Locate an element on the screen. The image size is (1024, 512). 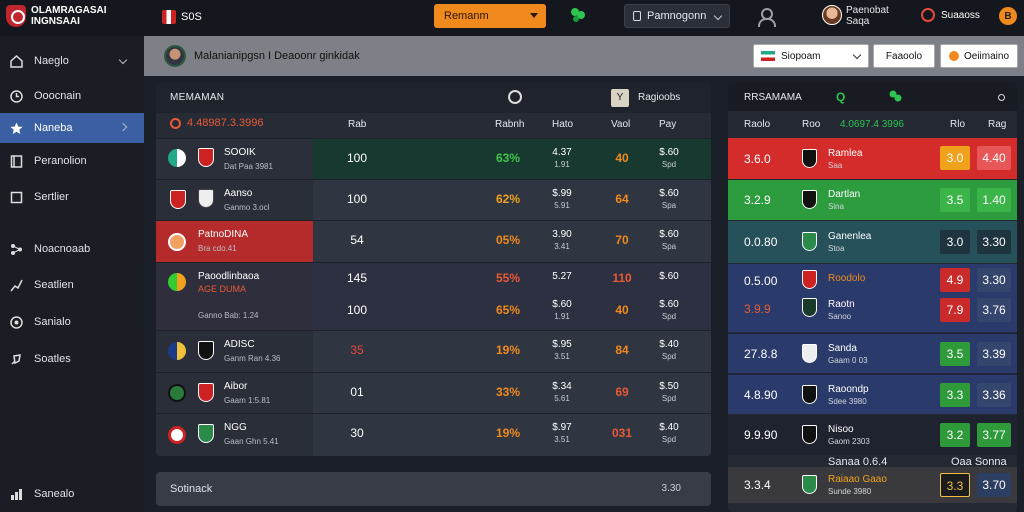
sidebar-item-label: Sanialo is located at coordinates (52, 322).